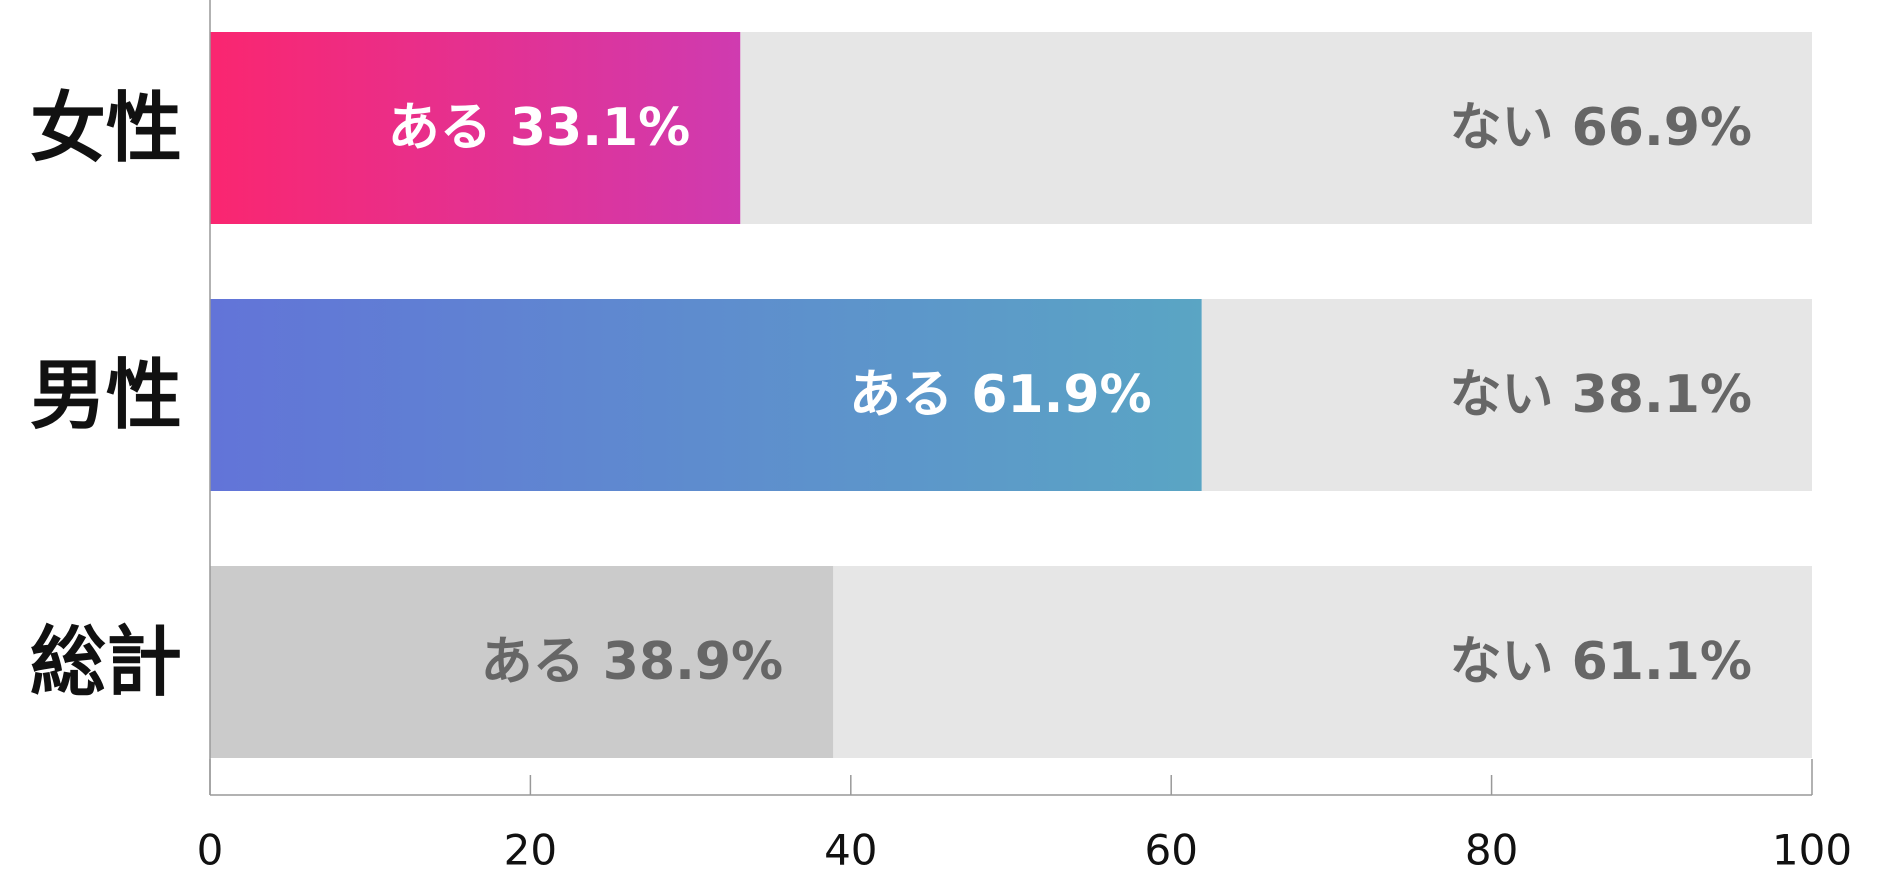  I want to click on data-label-female-no: ない 66.9%, so click(1600, 128).